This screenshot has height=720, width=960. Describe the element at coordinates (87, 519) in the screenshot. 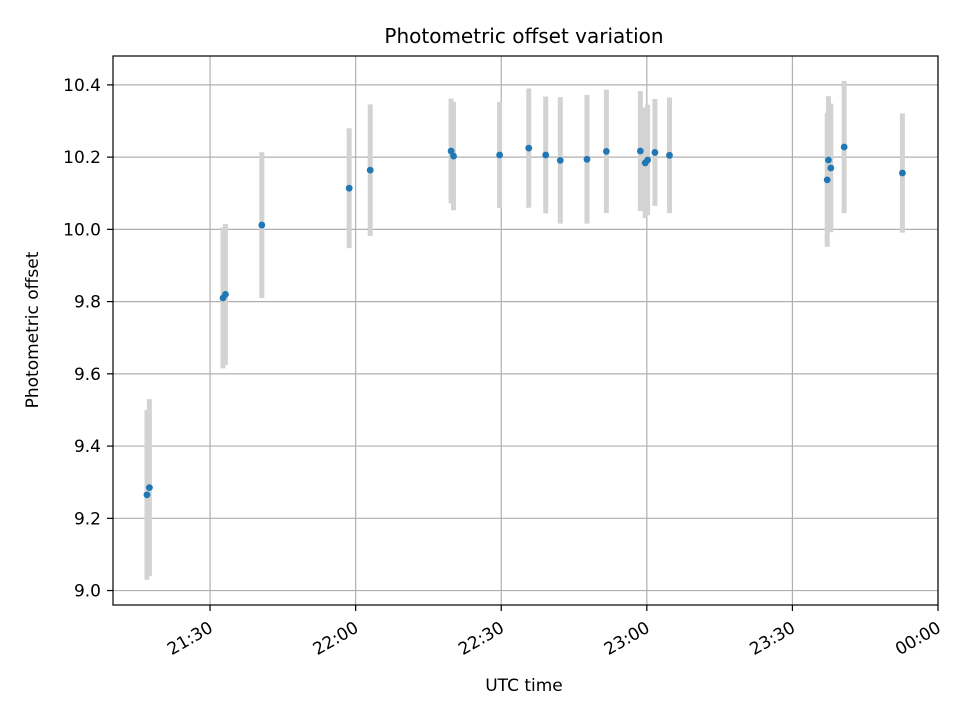

I see `y-tick-label: 9.2` at that location.